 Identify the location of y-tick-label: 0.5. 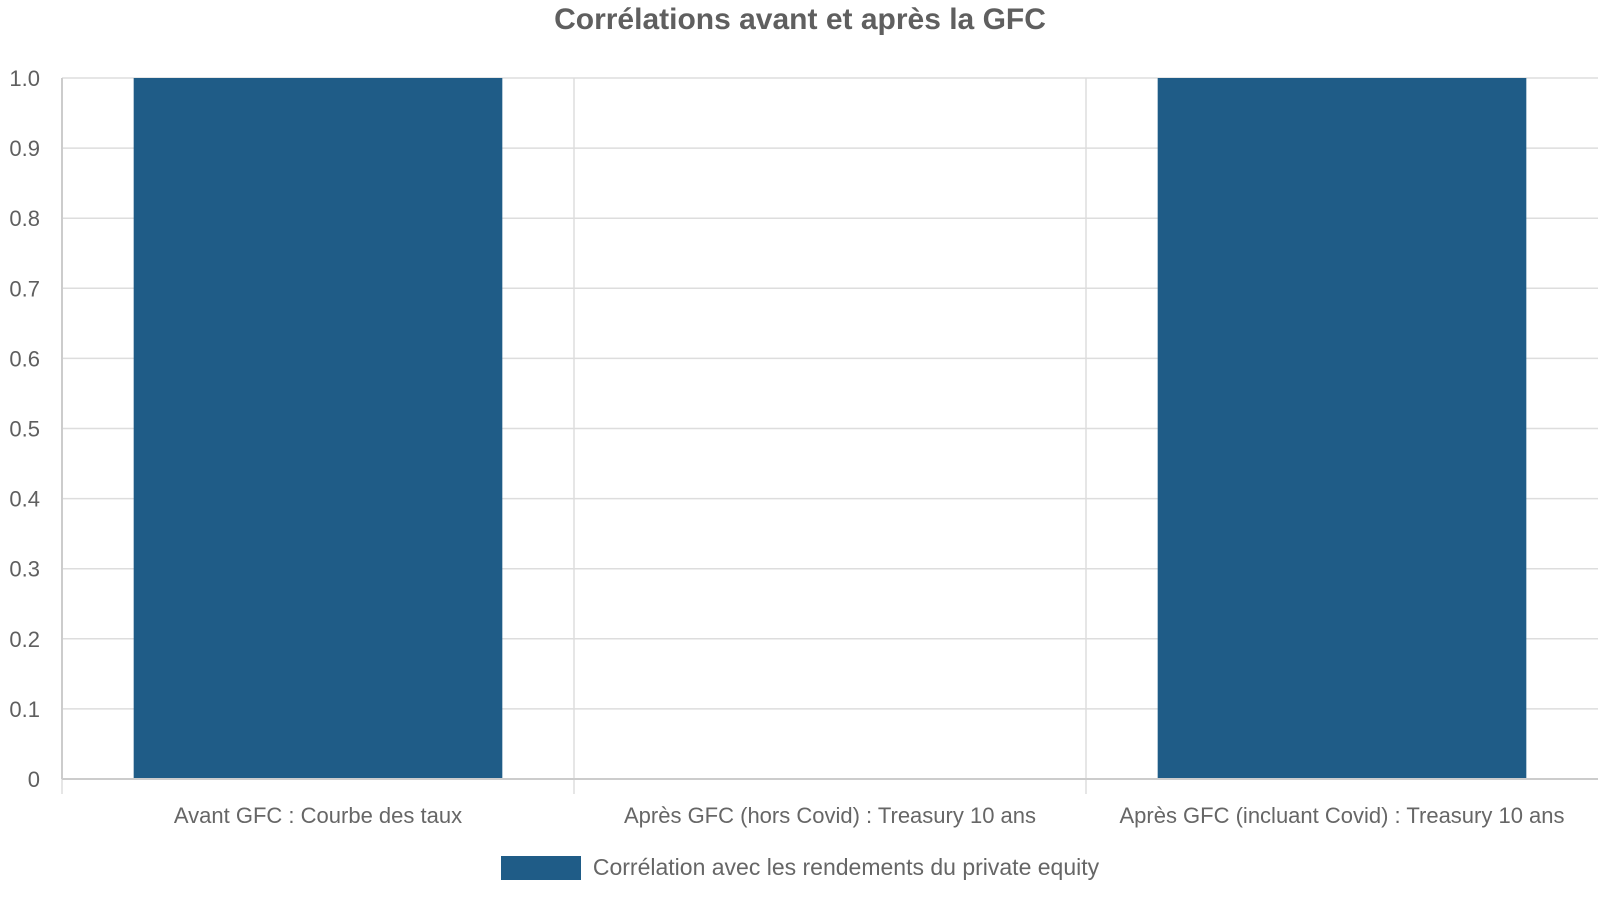
(24, 429).